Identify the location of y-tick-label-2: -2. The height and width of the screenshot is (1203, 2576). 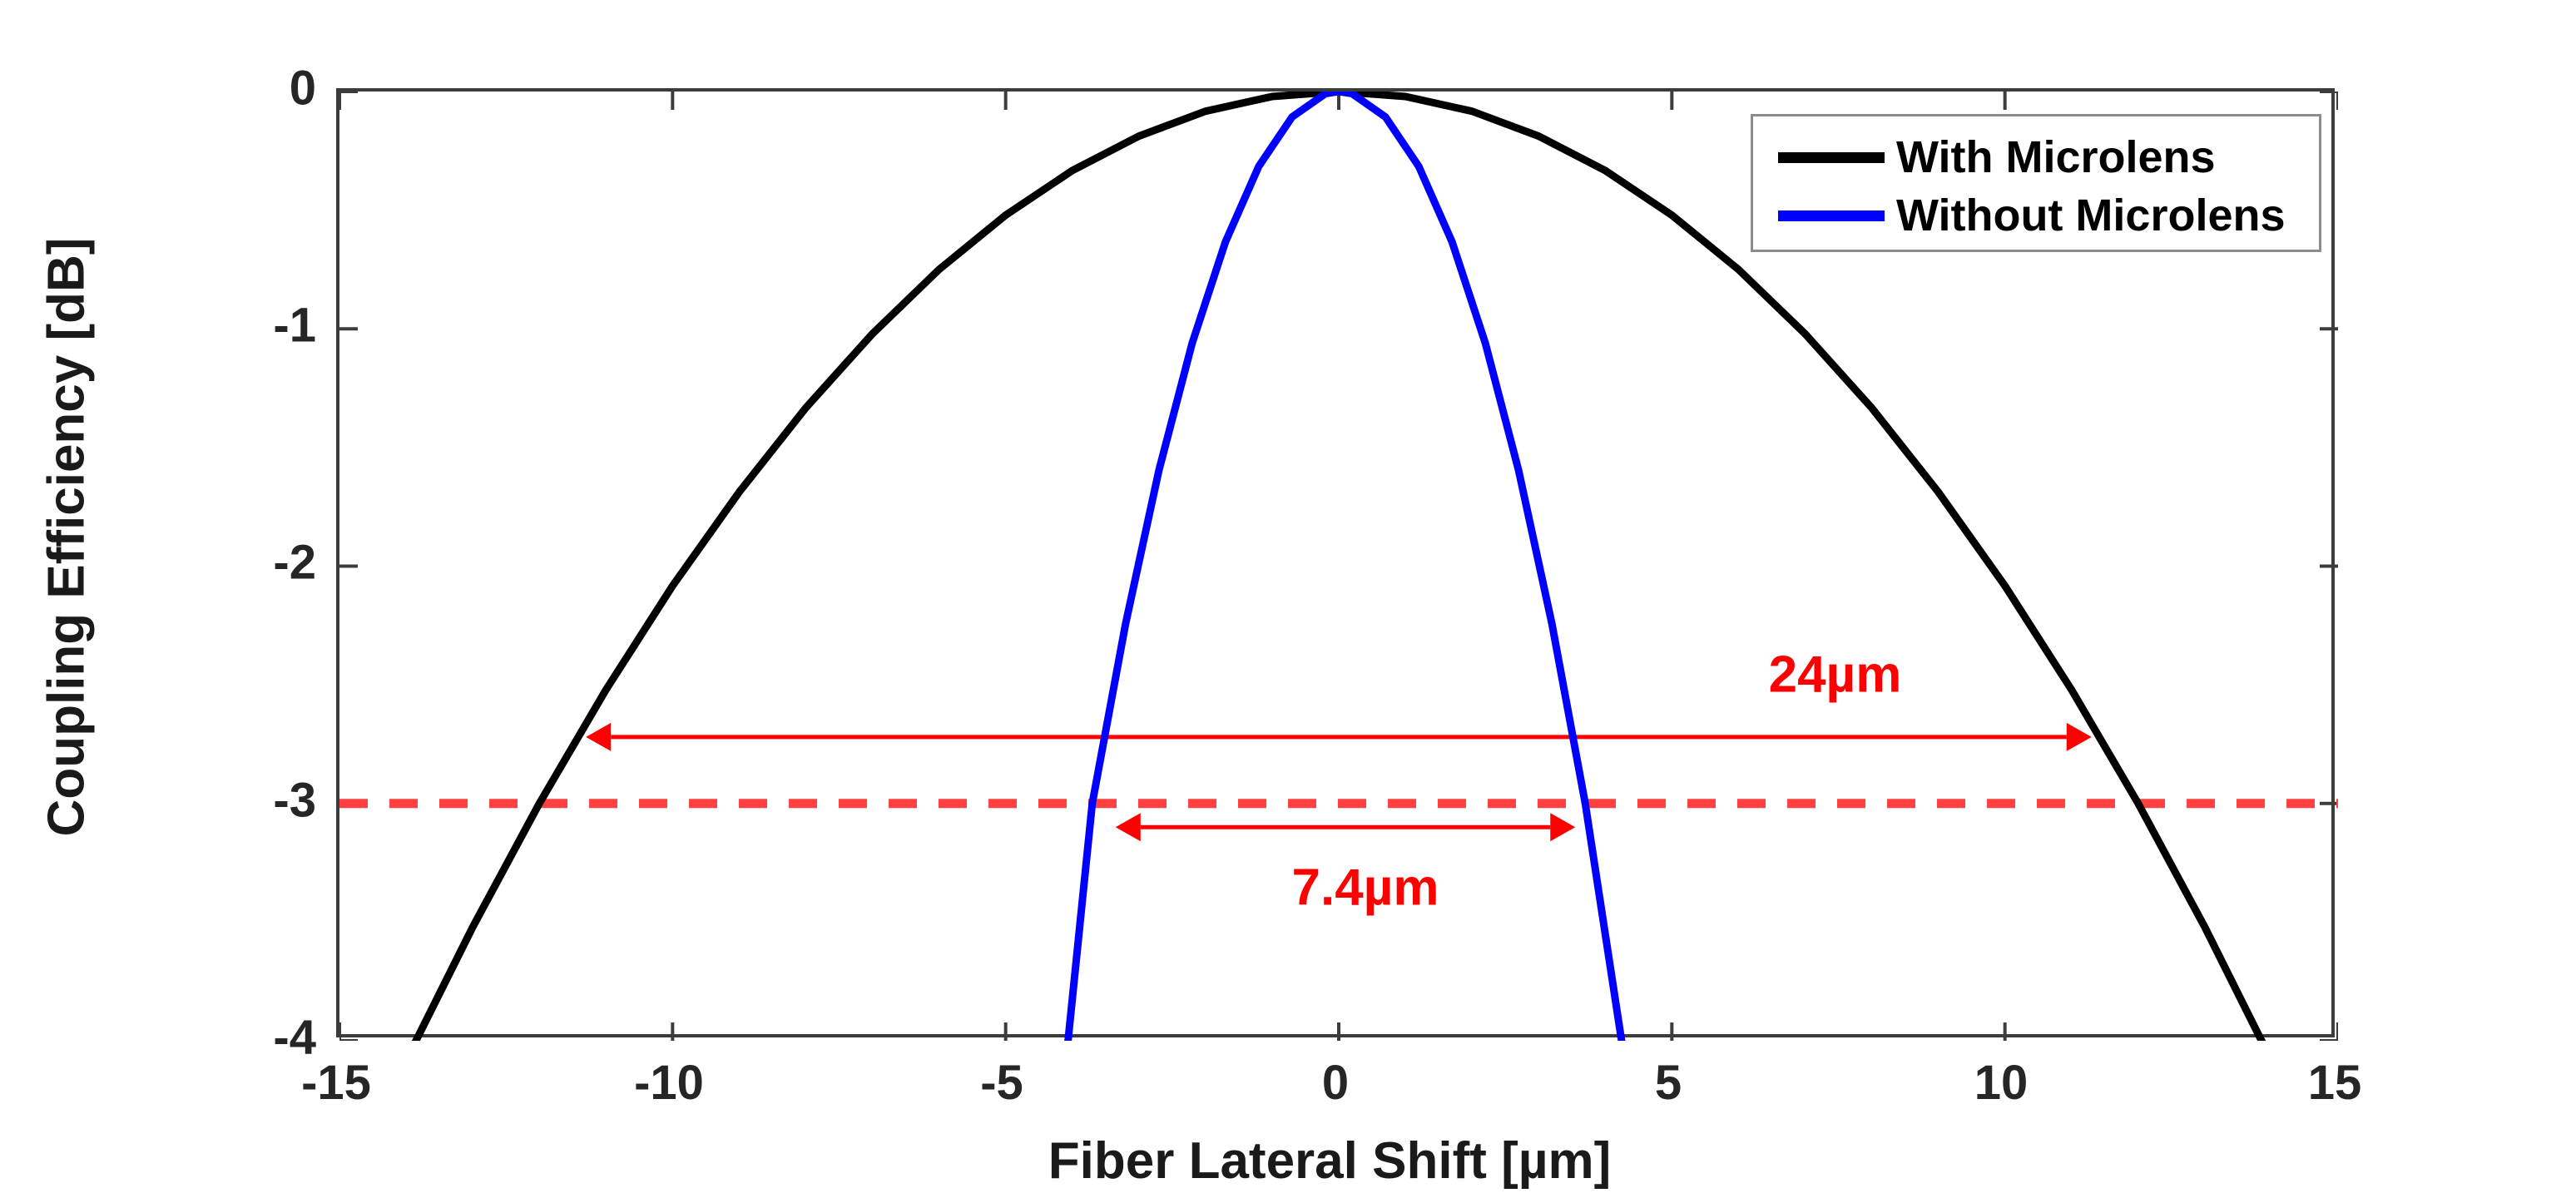
(295, 562).